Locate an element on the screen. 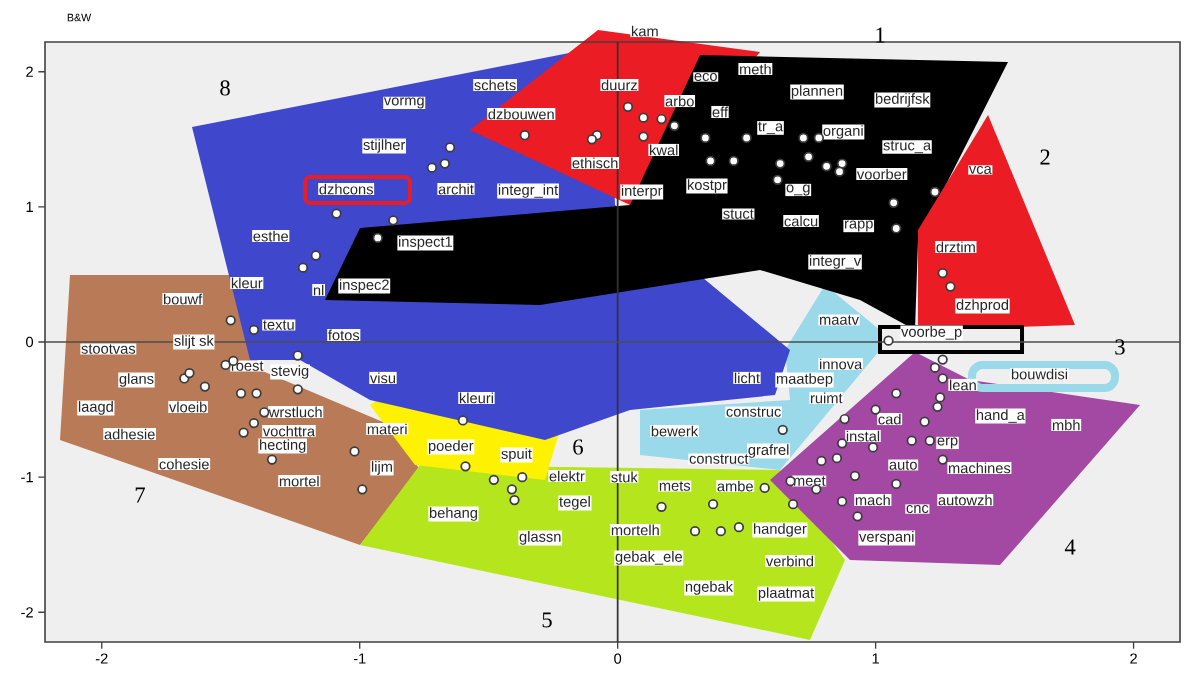 This screenshot has height=682, width=1184. annotation: esthe is located at coordinates (271, 236).